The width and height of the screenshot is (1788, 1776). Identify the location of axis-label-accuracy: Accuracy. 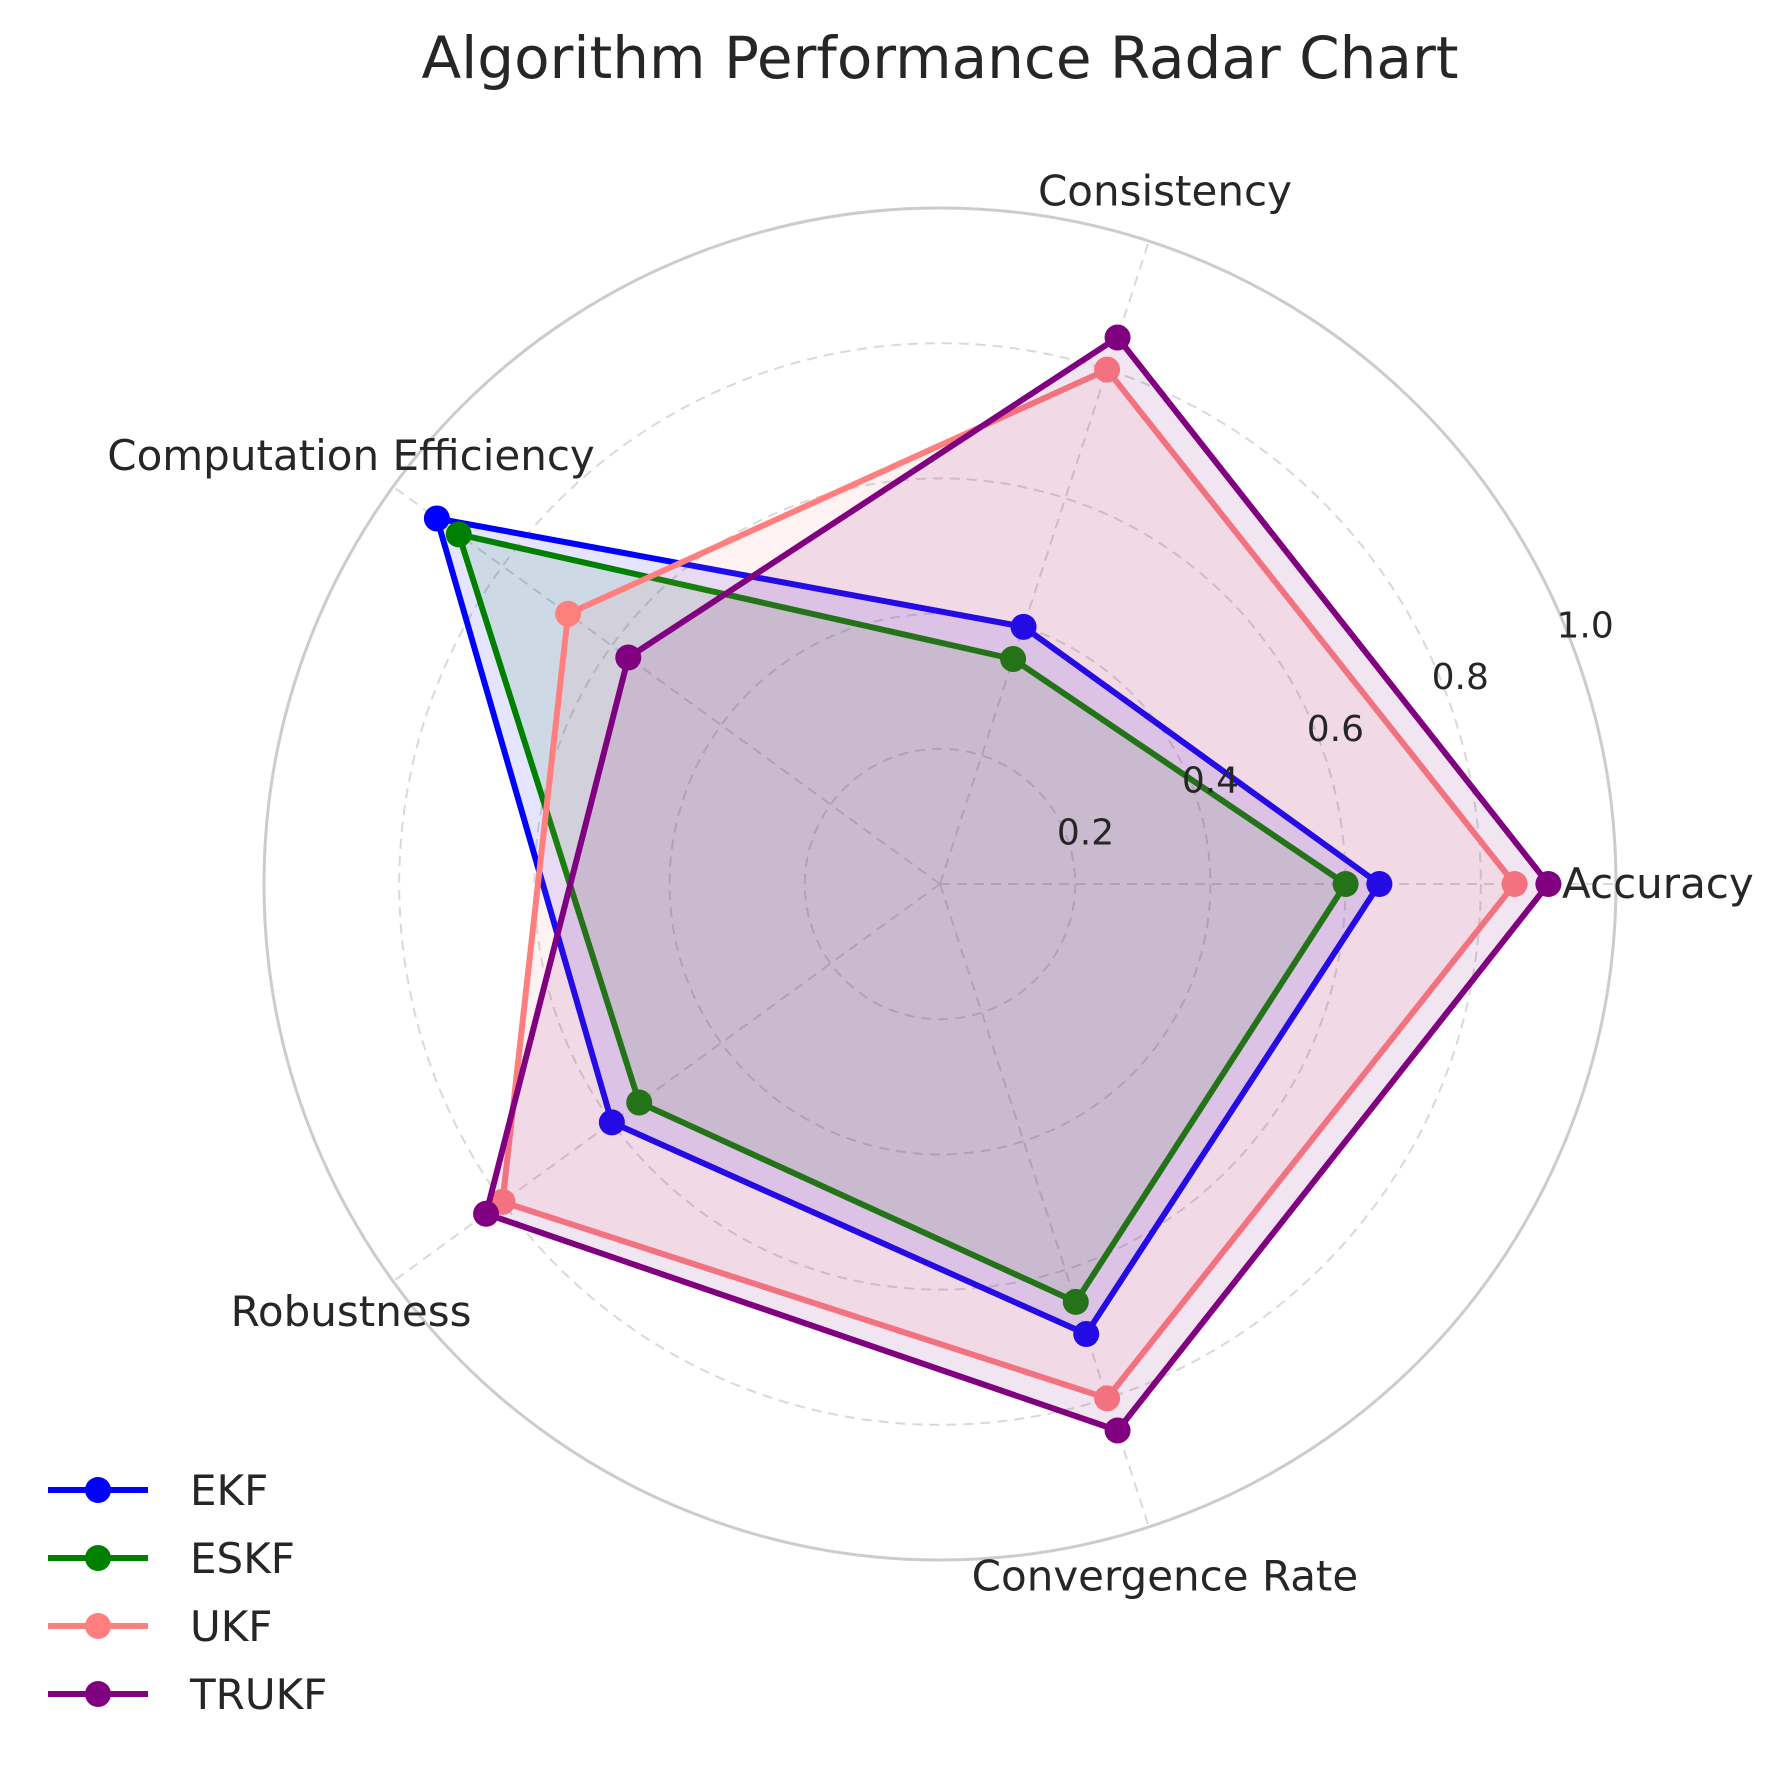
(1658, 883).